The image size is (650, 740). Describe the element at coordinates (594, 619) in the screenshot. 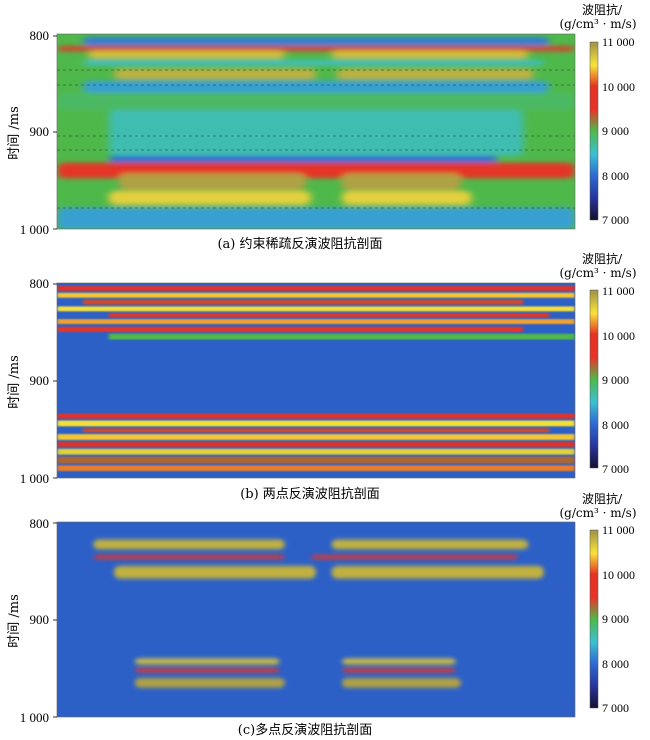

I see `panel-c-colorbar` at that location.